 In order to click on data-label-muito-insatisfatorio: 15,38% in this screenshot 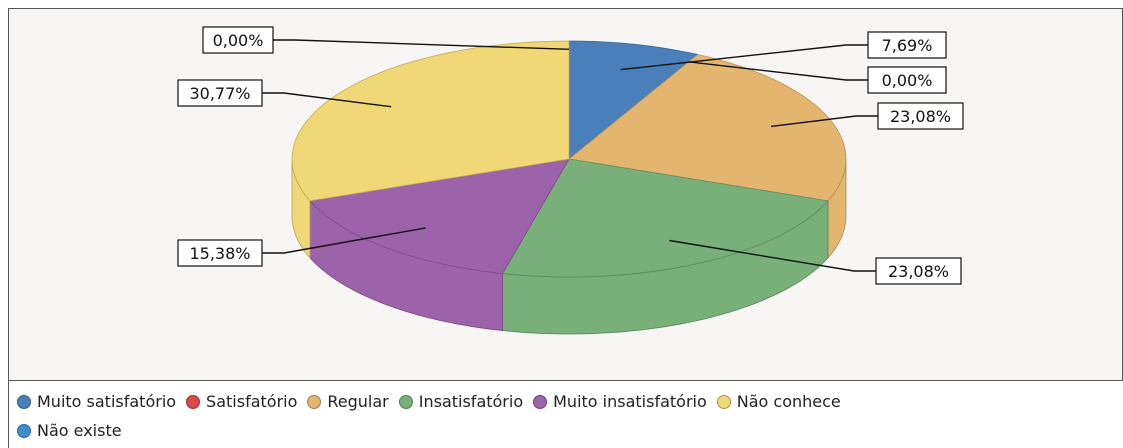, I will do `click(219, 253)`.